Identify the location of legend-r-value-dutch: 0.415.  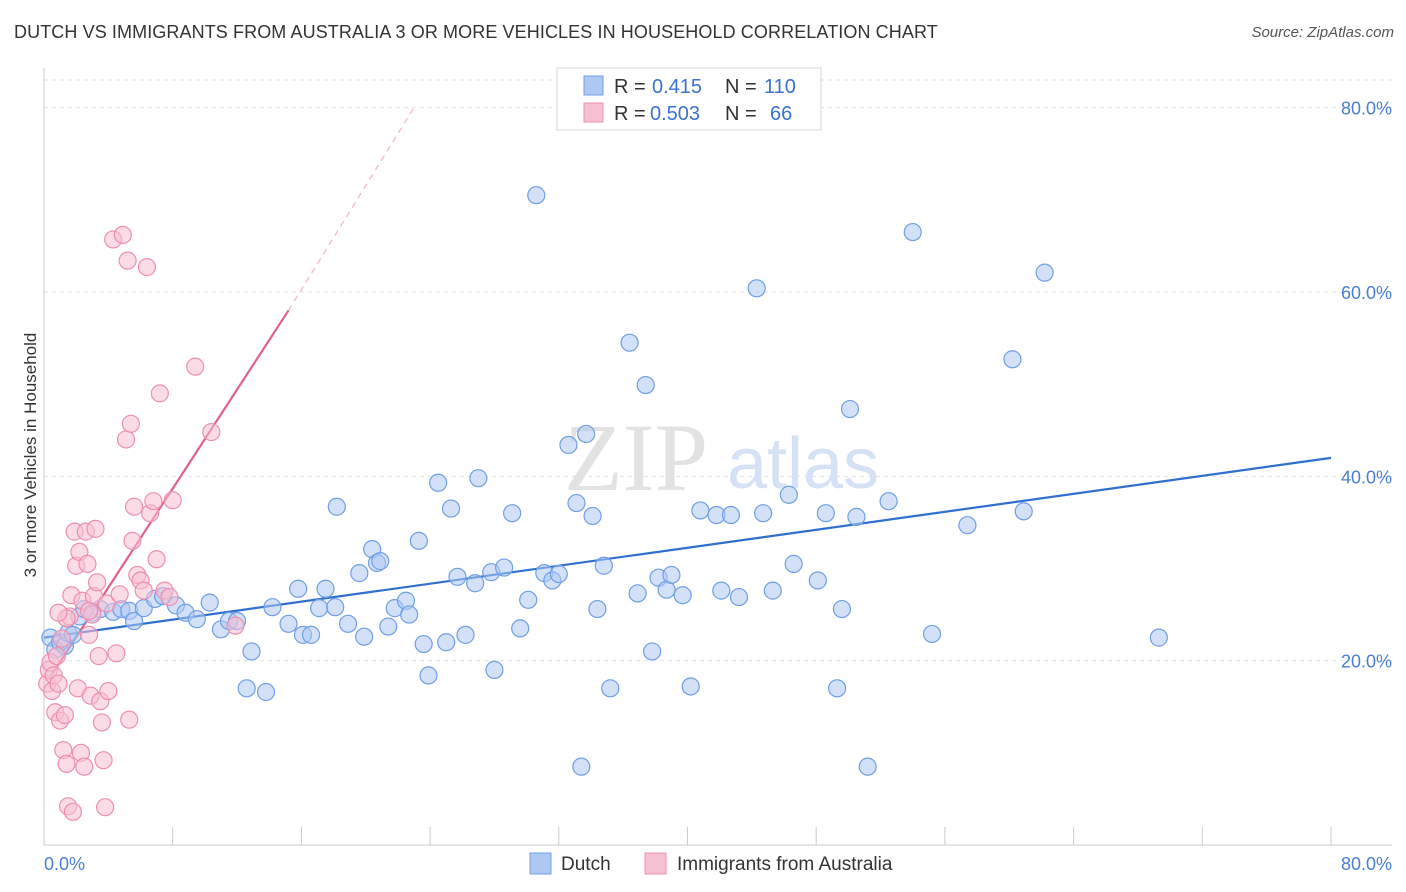
(677, 87).